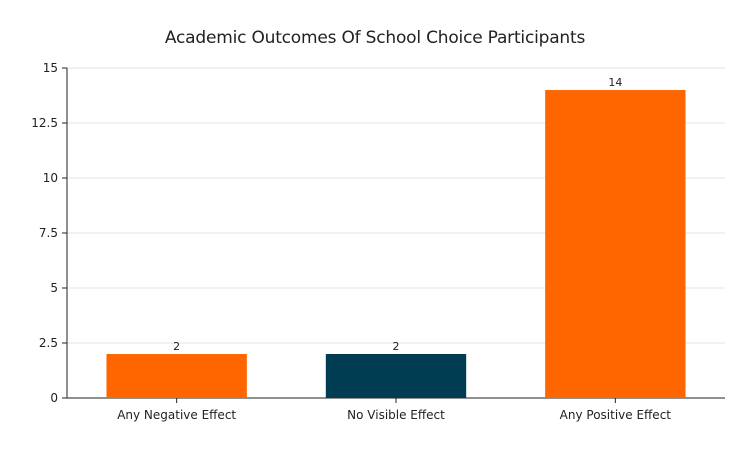 Image resolution: width=750 pixels, height=450 pixels. I want to click on y-tick-label: 0, so click(54, 398).